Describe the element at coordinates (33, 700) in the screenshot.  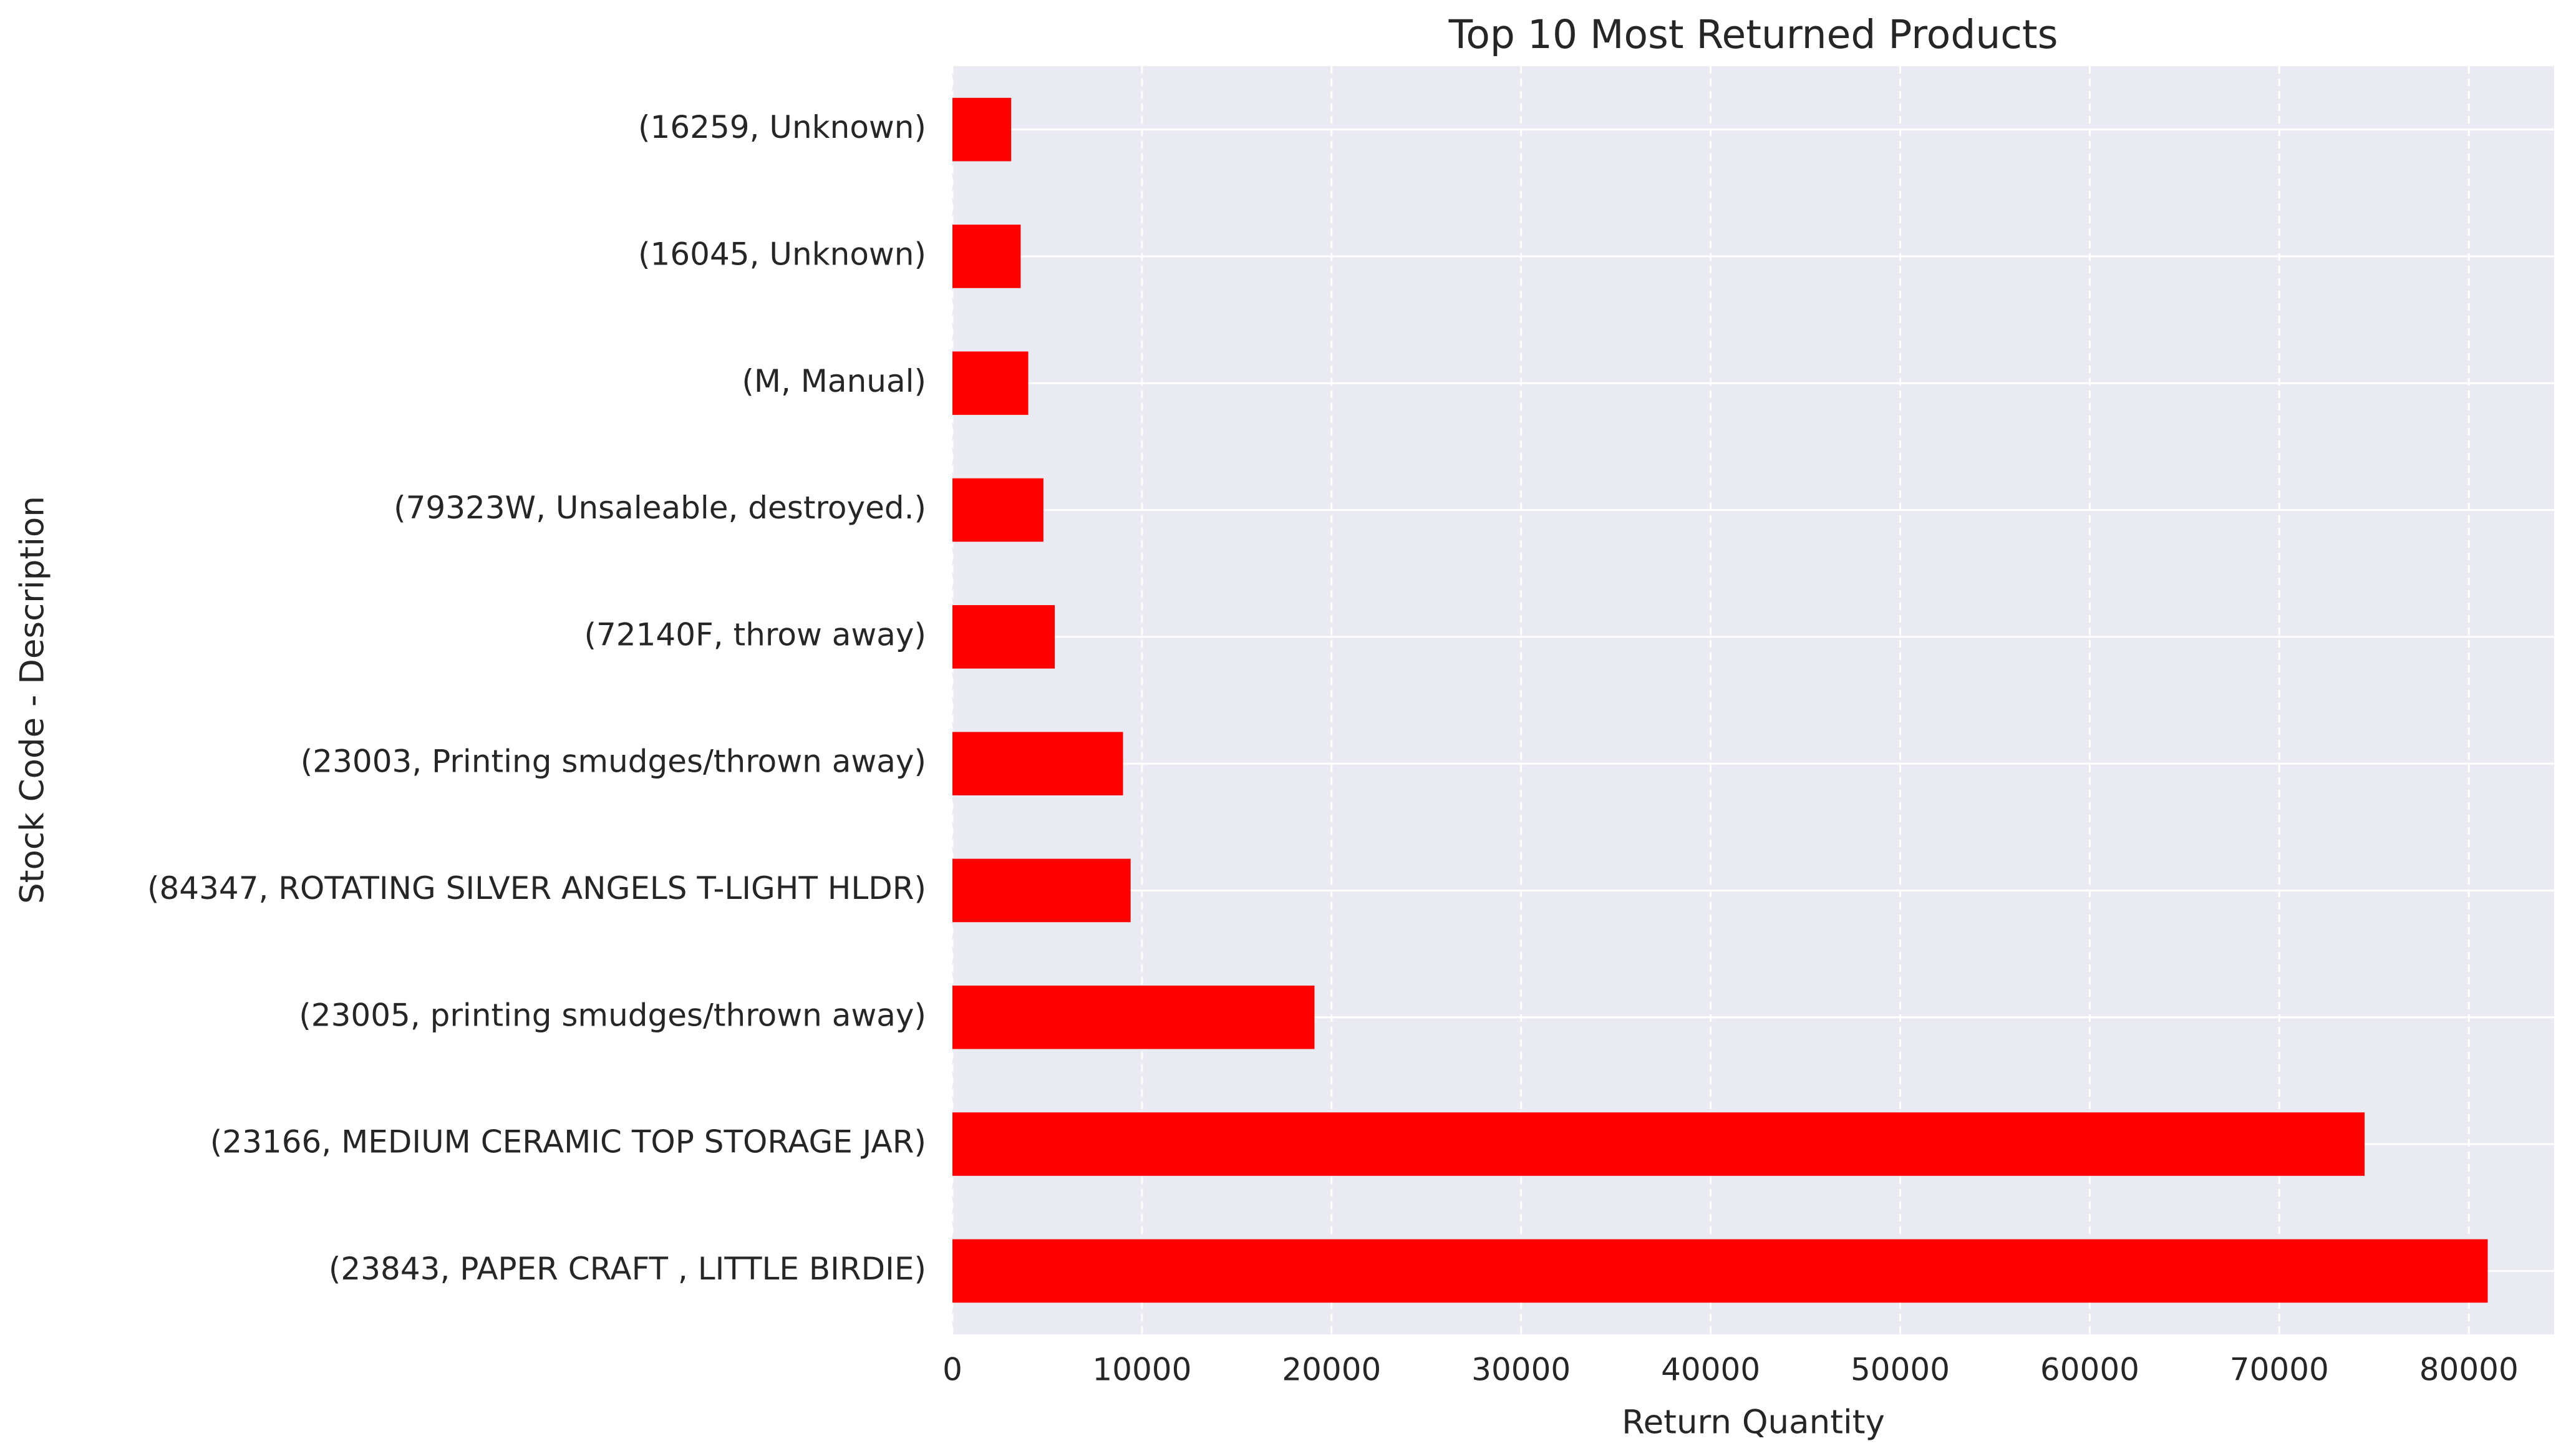
I see `y-axis-label: Stock Code - Description` at that location.